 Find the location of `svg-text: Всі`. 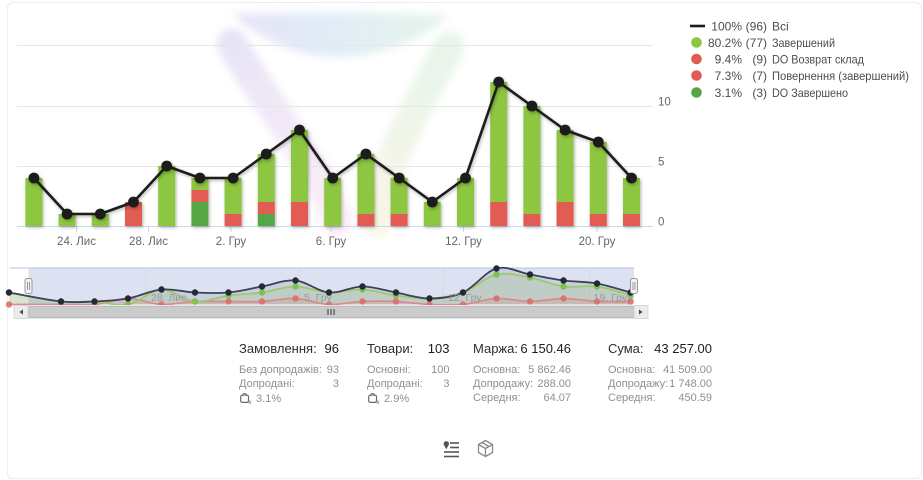

svg-text: Всі is located at coordinates (780, 27).